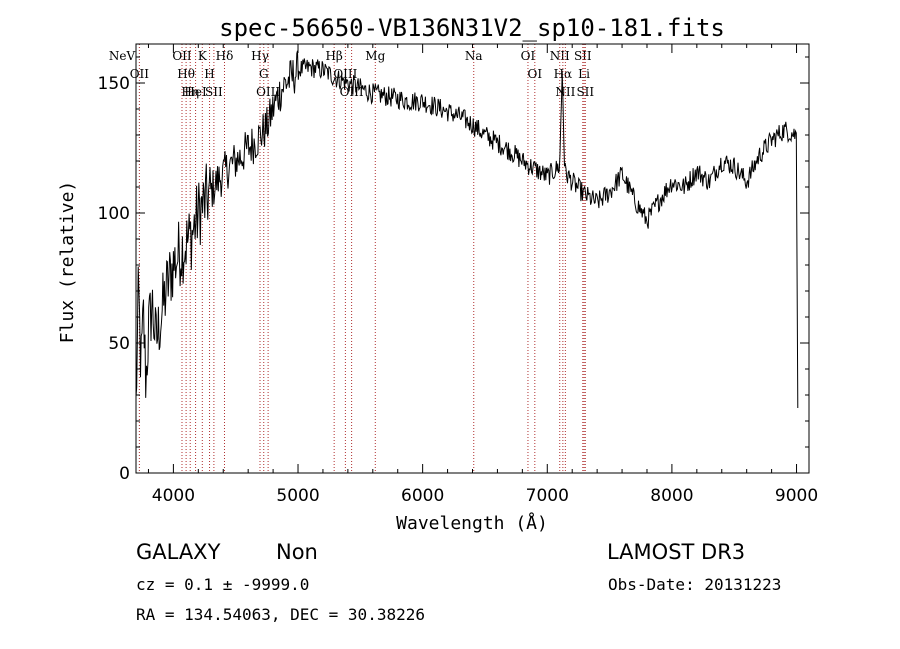 Image resolution: width=900 pixels, height=649 pixels. I want to click on object-subclass: Non, so click(297, 552).